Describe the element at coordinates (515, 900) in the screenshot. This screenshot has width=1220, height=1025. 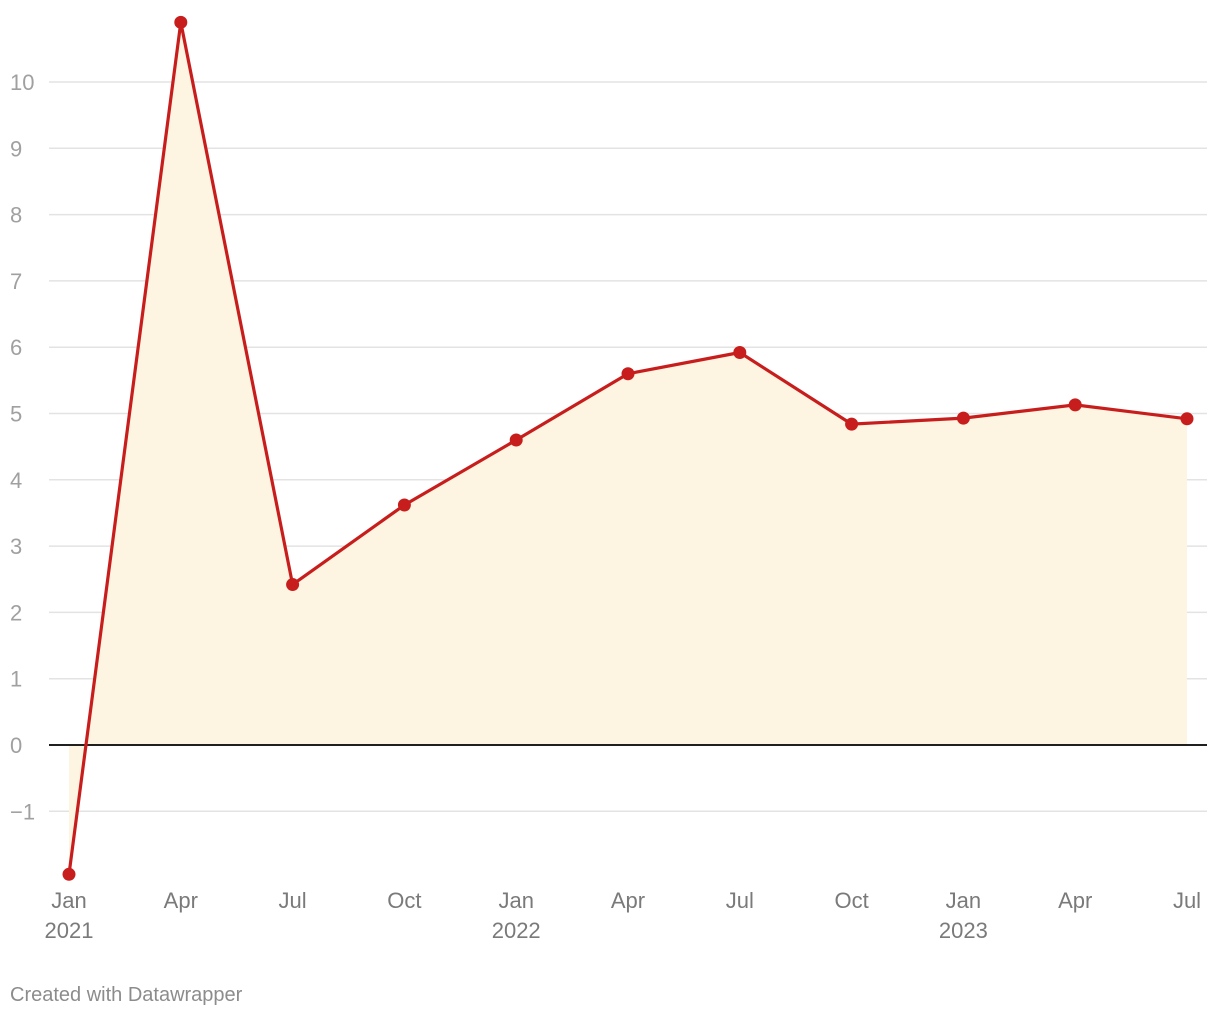
I see `x-tick-label-4: Jan` at that location.